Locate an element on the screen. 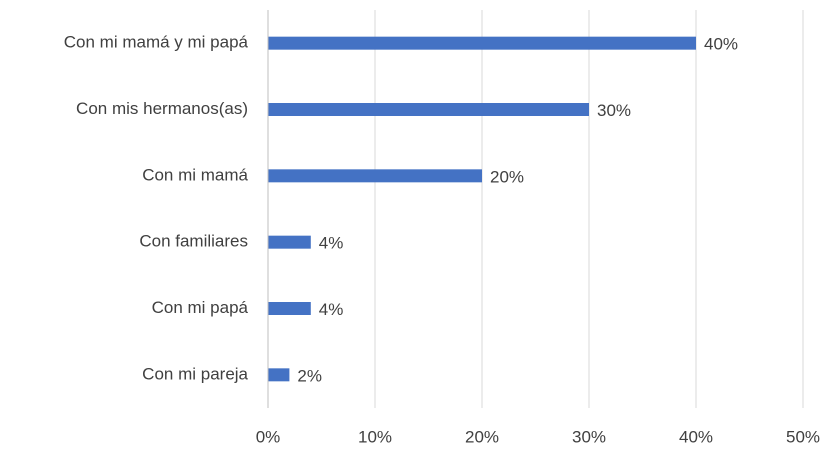 This screenshot has width=827, height=449. data-label: 2% is located at coordinates (309, 375).